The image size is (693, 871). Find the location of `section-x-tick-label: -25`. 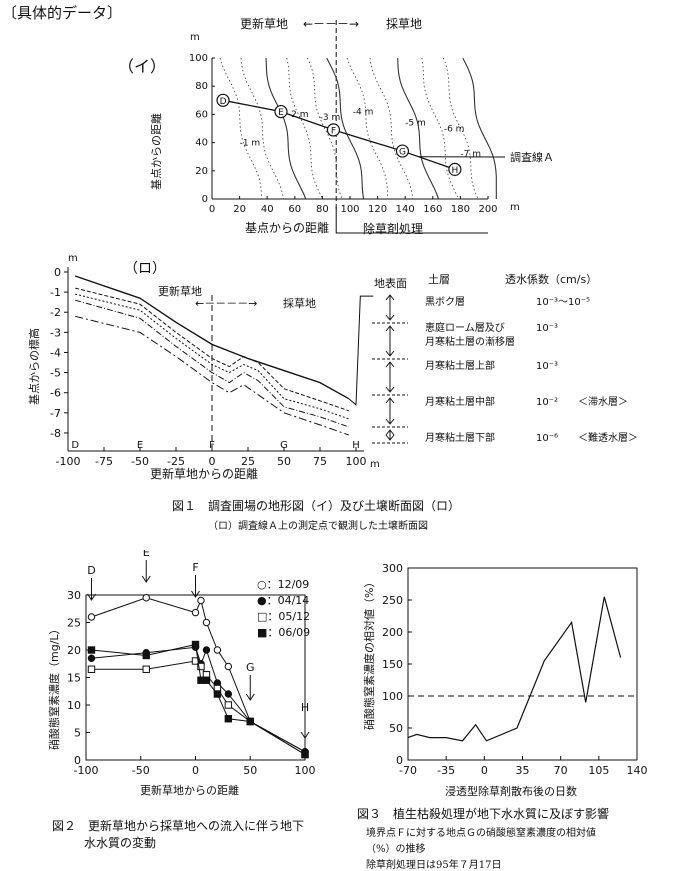

section-x-tick-label: -25 is located at coordinates (176, 461).